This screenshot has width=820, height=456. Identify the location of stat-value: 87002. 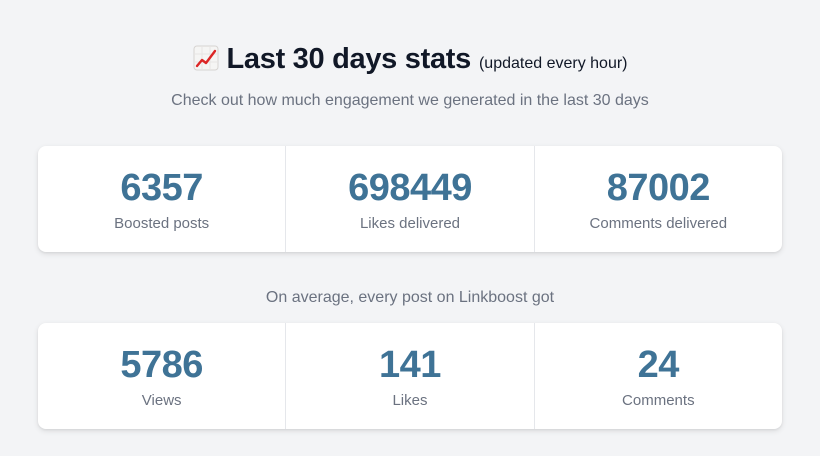
(658, 187).